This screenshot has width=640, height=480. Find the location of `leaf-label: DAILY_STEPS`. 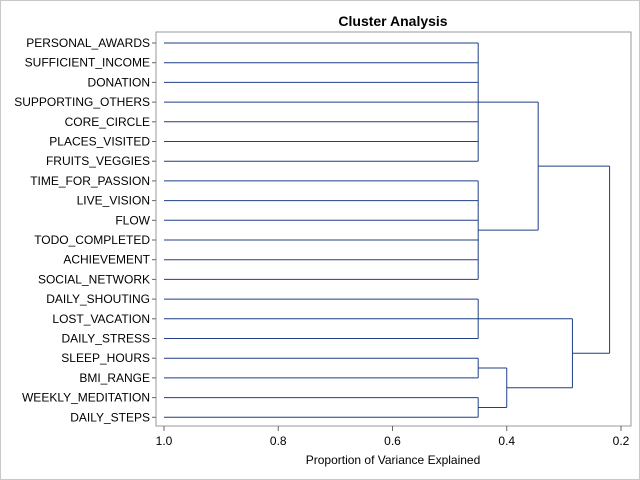

leaf-label: DAILY_STEPS is located at coordinates (110, 417).